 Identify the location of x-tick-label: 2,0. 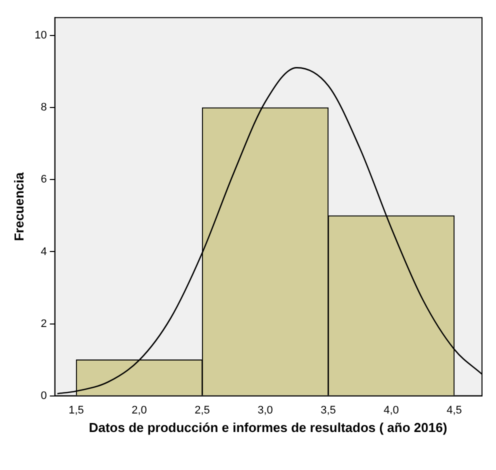
(139, 410).